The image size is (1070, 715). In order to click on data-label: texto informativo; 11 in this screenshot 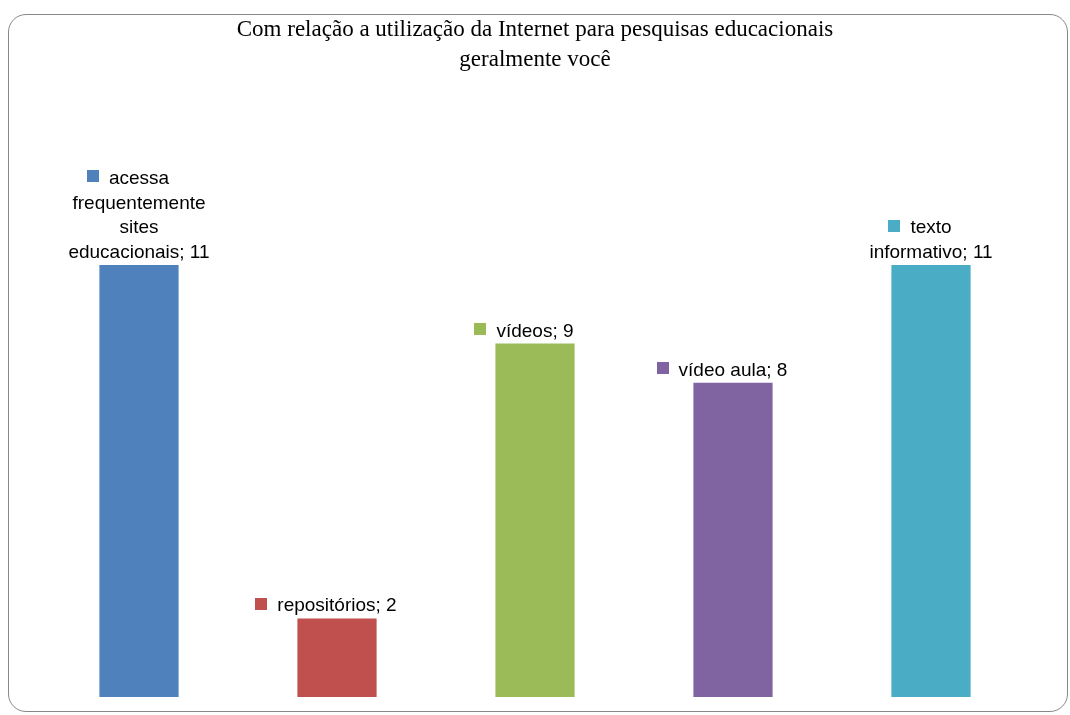, I will do `click(931, 239)`.